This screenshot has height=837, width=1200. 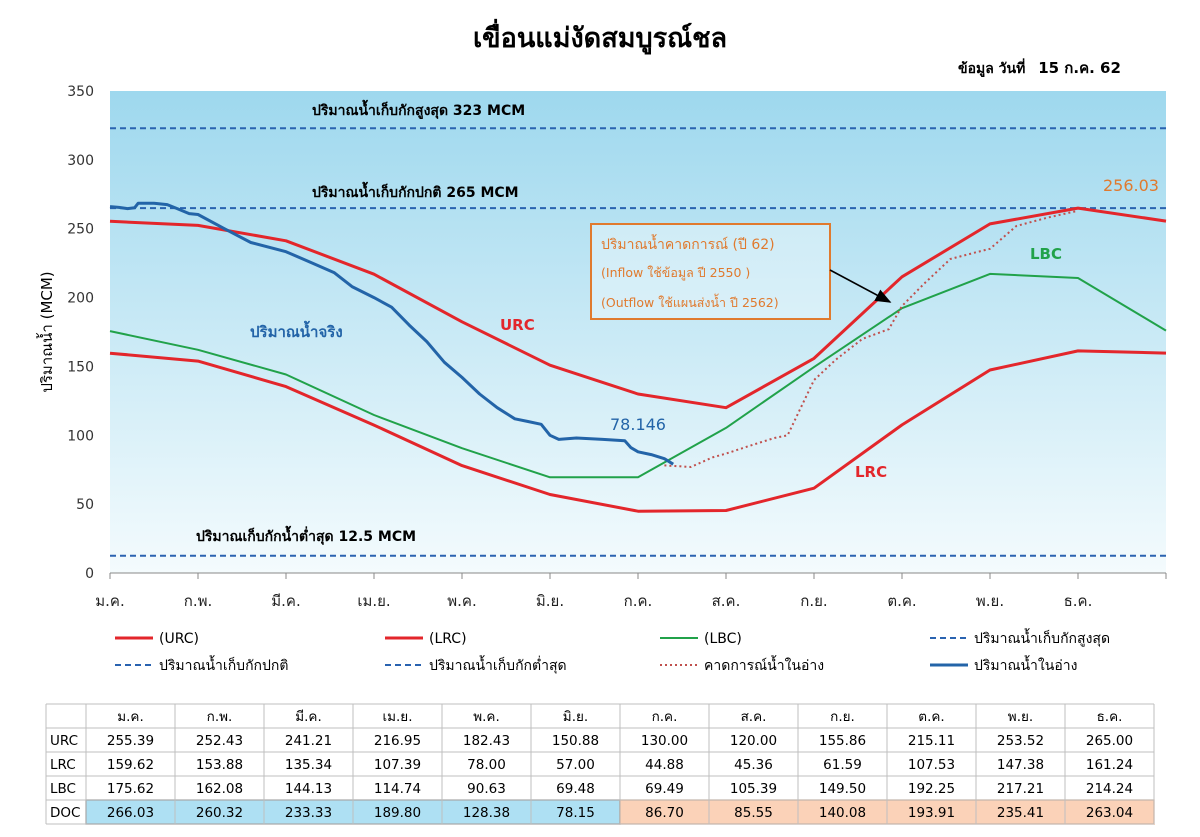 I want to click on x-tick-label: มี.ค., so click(x=285, y=601).